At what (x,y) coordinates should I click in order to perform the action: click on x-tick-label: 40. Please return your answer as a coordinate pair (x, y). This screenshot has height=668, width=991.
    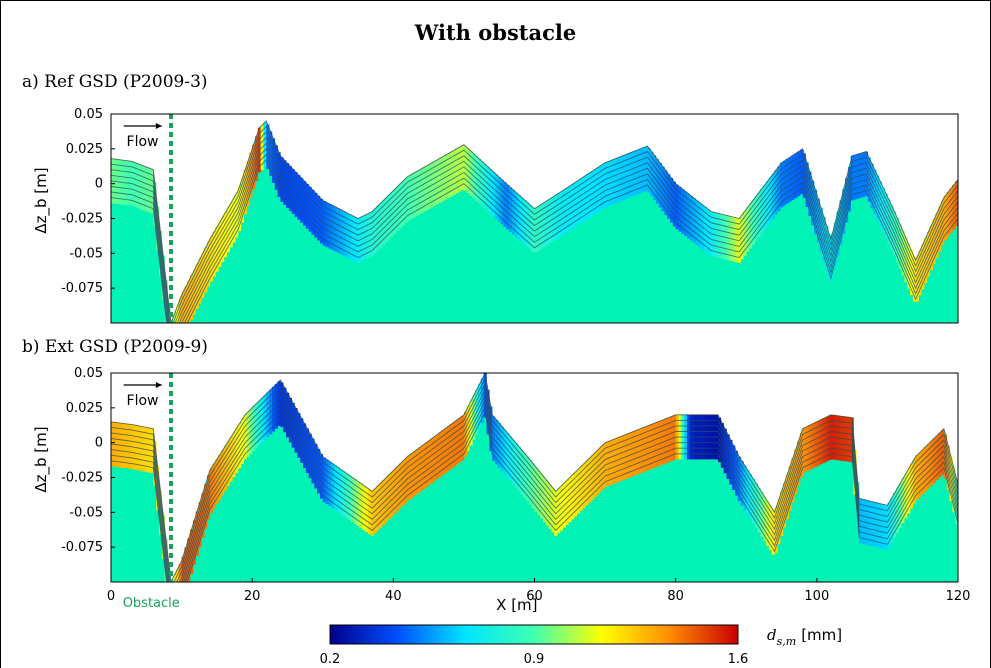
    Looking at the image, I should click on (393, 596).